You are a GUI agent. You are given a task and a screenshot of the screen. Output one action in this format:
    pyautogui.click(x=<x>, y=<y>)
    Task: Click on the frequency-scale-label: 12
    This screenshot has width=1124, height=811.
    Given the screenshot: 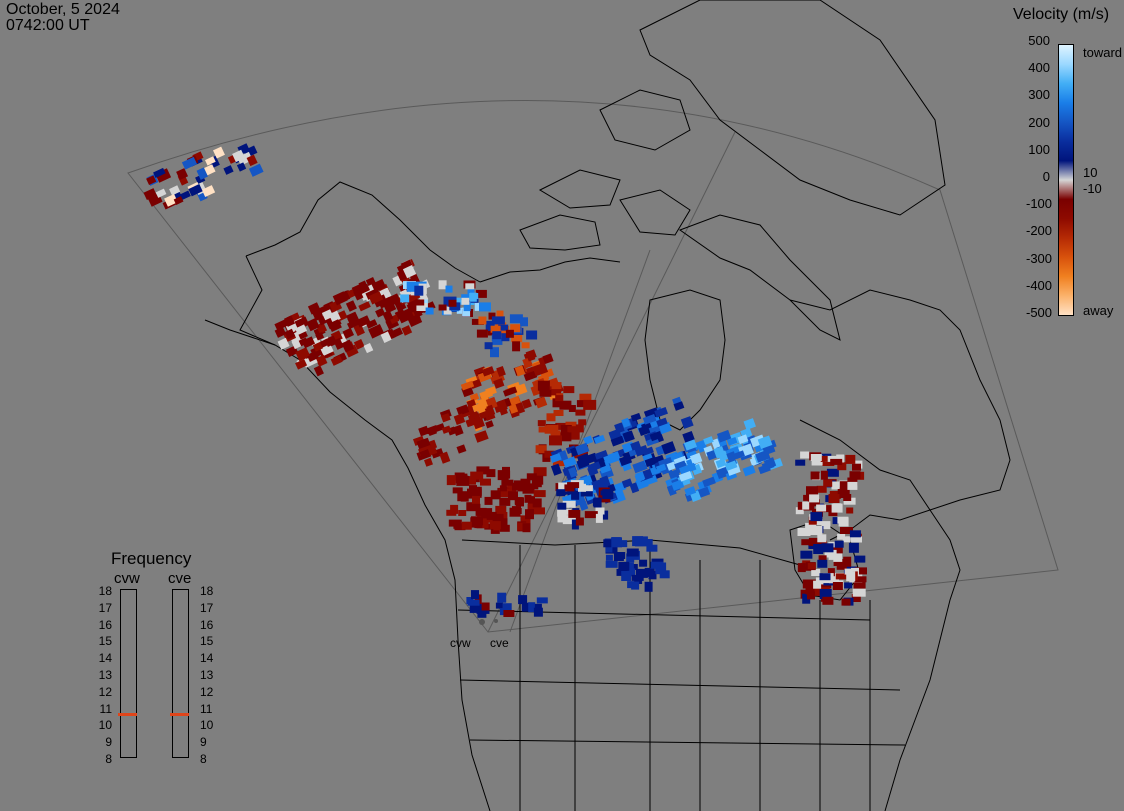 What is the action you would take?
    pyautogui.click(x=105, y=691)
    